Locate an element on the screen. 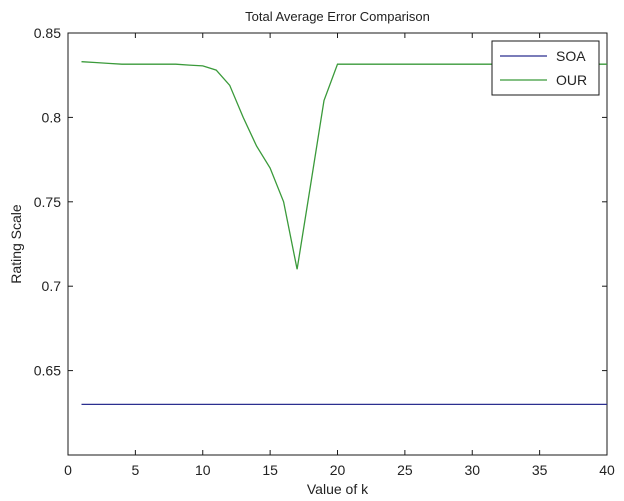 The image size is (624, 501). legend: SOA OUR is located at coordinates (545, 68).